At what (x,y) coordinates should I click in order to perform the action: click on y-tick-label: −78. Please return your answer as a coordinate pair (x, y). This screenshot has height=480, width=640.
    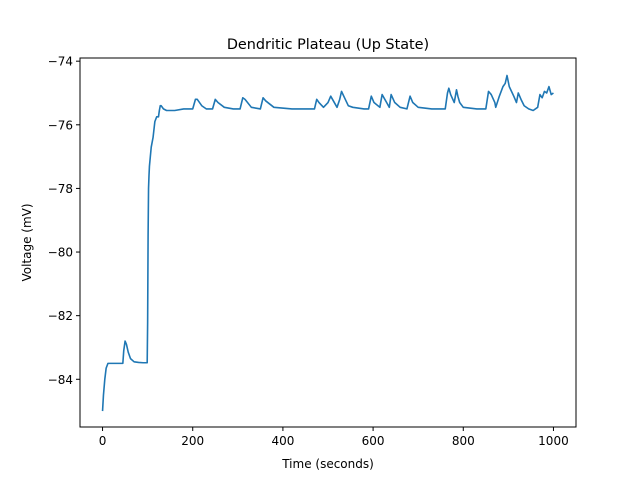
    Looking at the image, I should click on (60, 189).